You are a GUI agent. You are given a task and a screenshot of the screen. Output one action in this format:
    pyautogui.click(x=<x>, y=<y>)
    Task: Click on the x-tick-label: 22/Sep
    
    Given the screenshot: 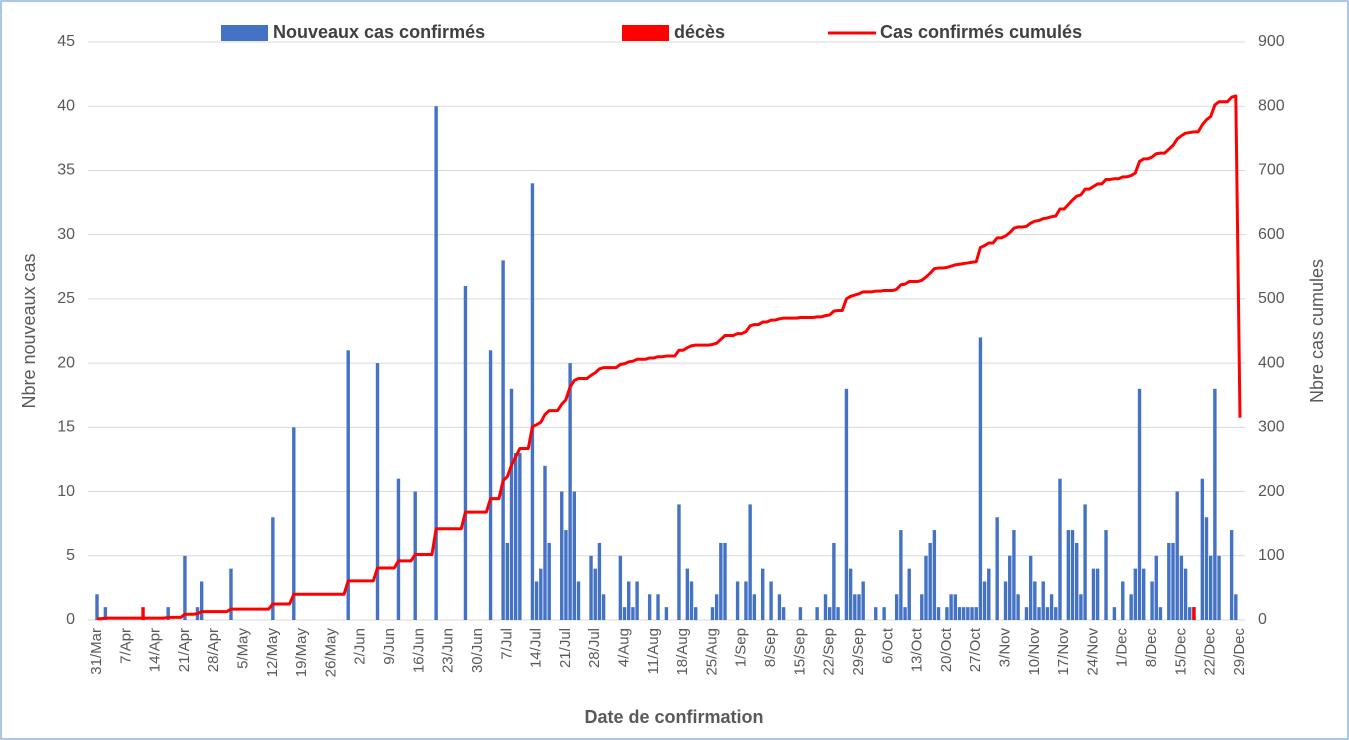 What is the action you would take?
    pyautogui.click(x=829, y=652)
    